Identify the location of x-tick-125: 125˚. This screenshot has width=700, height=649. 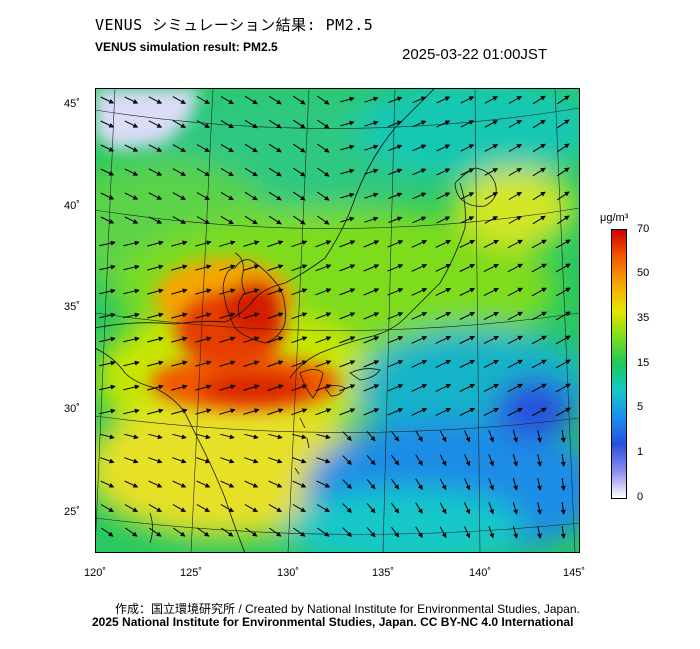
(191, 573).